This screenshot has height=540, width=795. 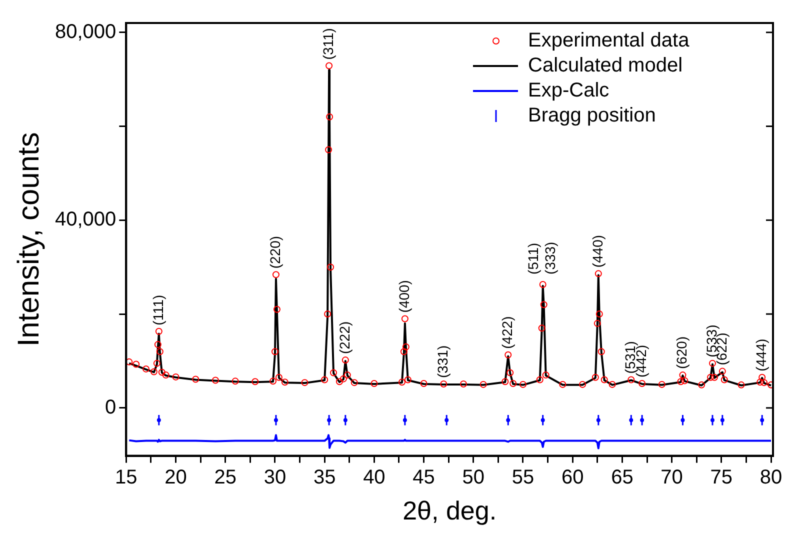 What do you see at coordinates (597, 251) in the screenshot?
I see `annotation: (440)` at bounding box center [597, 251].